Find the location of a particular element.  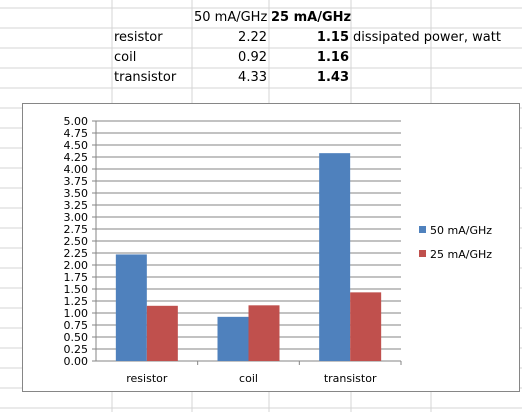

cell-coil-50: 0.92 is located at coordinates (252, 57).